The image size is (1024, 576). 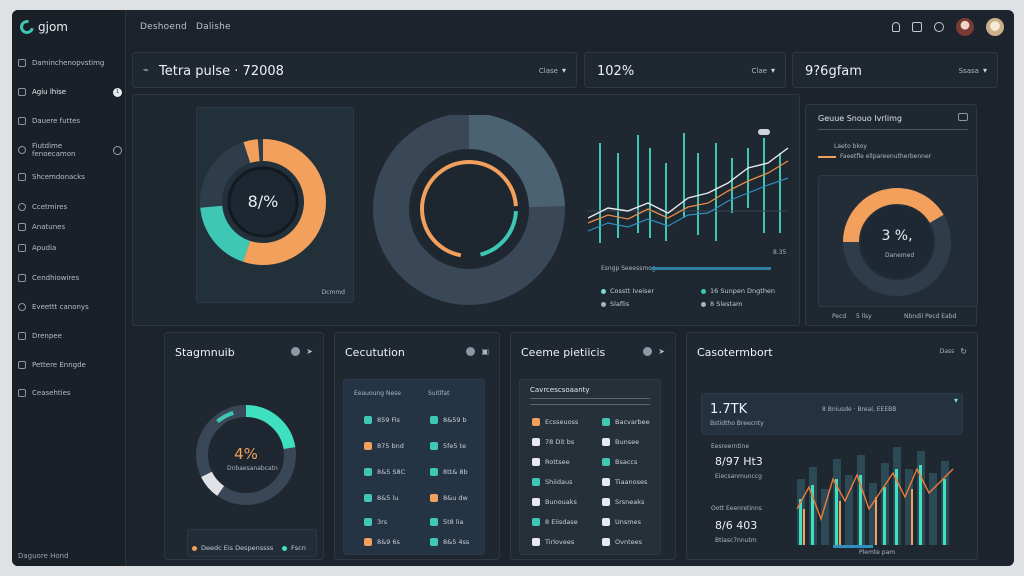 I want to click on clock-icon, so click(x=22, y=150).